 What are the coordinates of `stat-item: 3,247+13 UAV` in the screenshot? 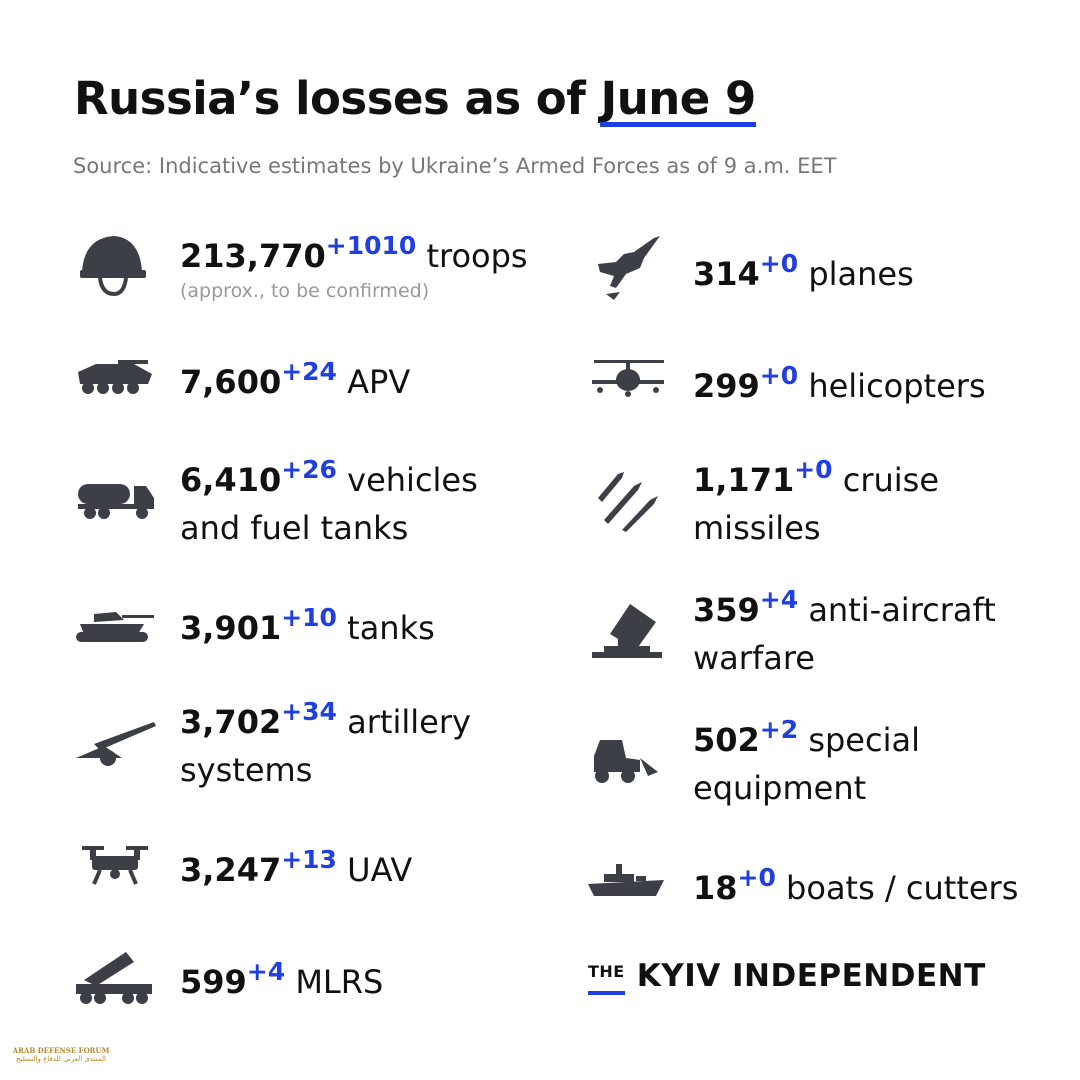 It's located at (360, 870).